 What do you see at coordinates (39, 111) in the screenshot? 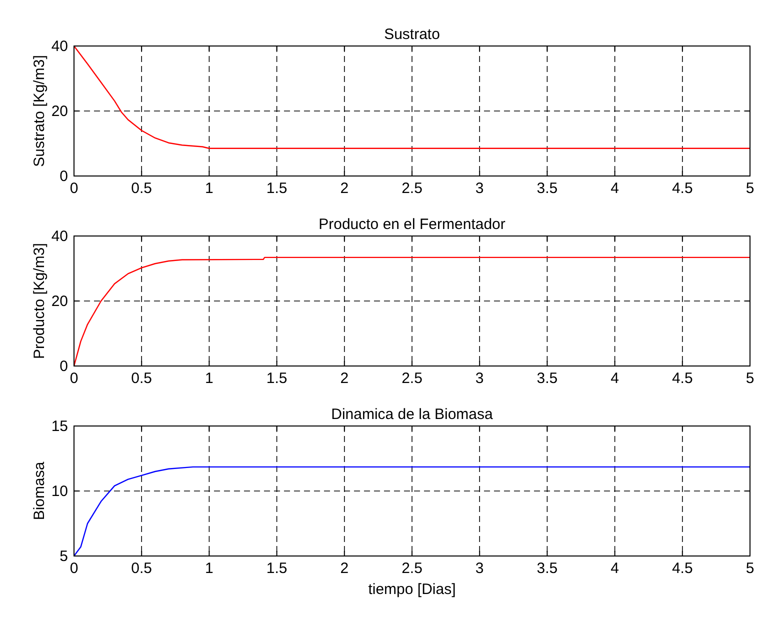
I see `y-axis-title: Sustrato [Kg/m3]` at bounding box center [39, 111].